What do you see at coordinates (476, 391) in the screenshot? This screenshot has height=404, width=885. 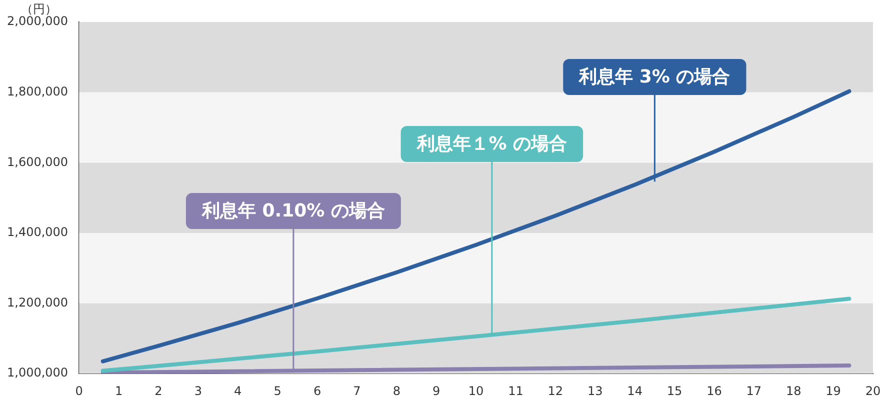 I see `x-tick-label: 10` at bounding box center [476, 391].